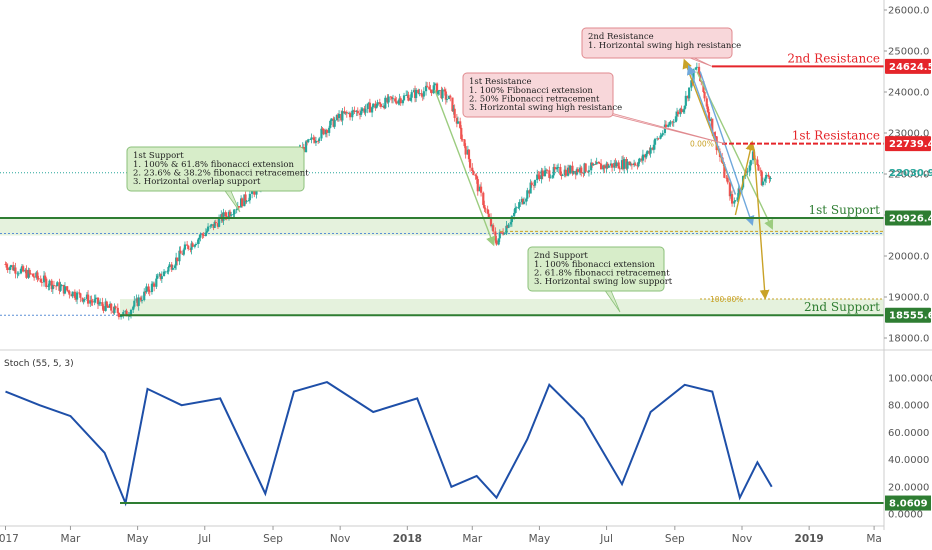  I want to click on time-tick-label: Nov, so click(340, 539).